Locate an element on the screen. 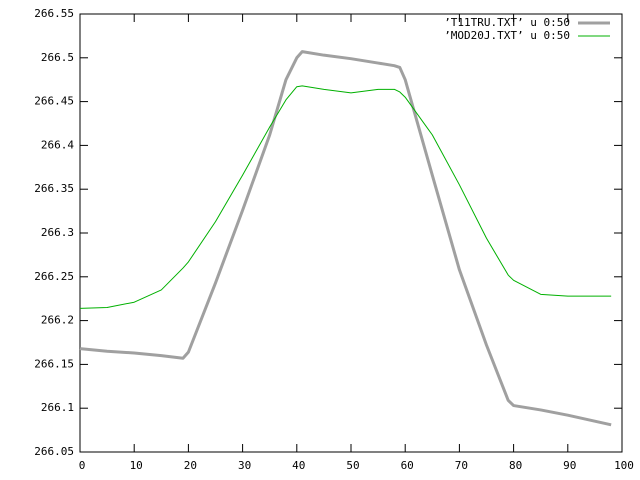 The width and height of the screenshot is (640, 480). y-tick-label: 266.55 is located at coordinates (54, 13).